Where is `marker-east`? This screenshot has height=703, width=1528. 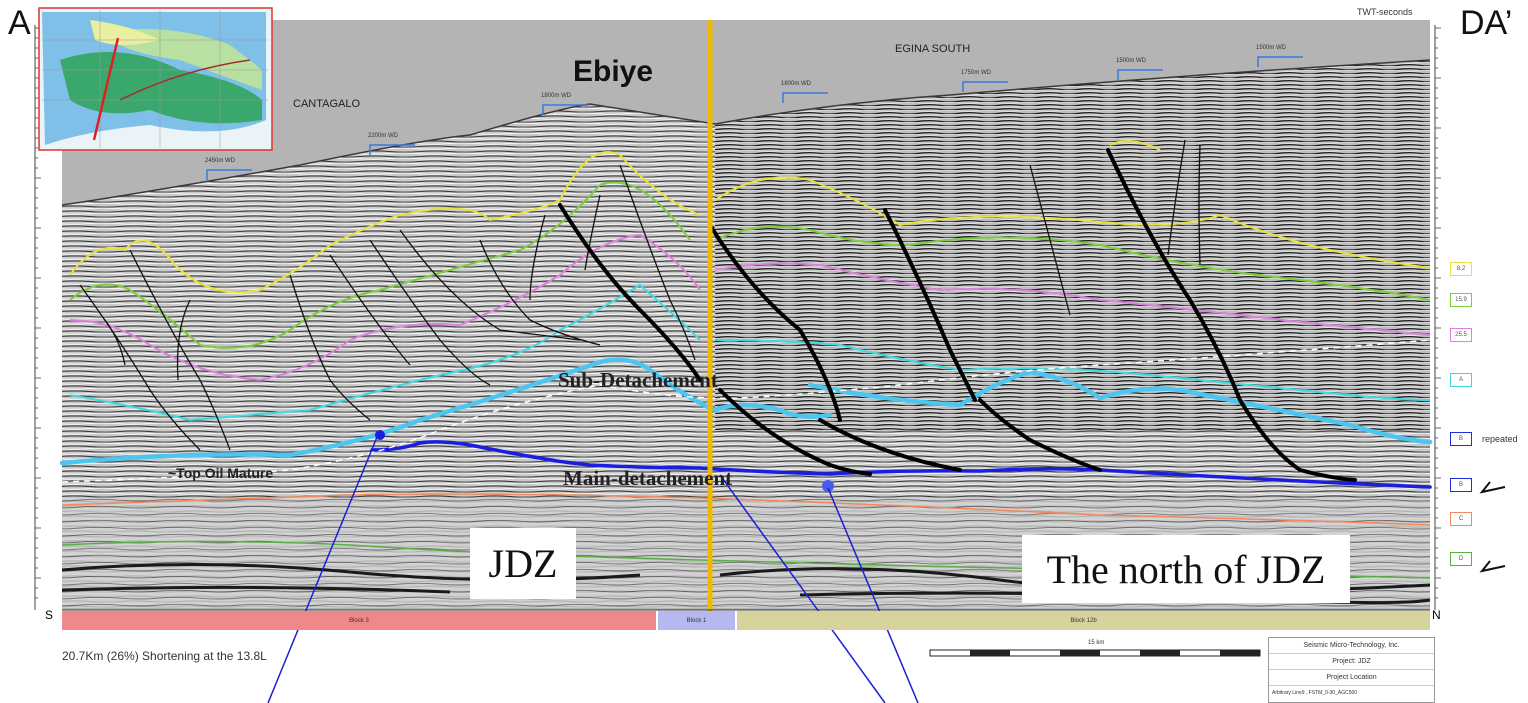 marker-east is located at coordinates (828, 486).